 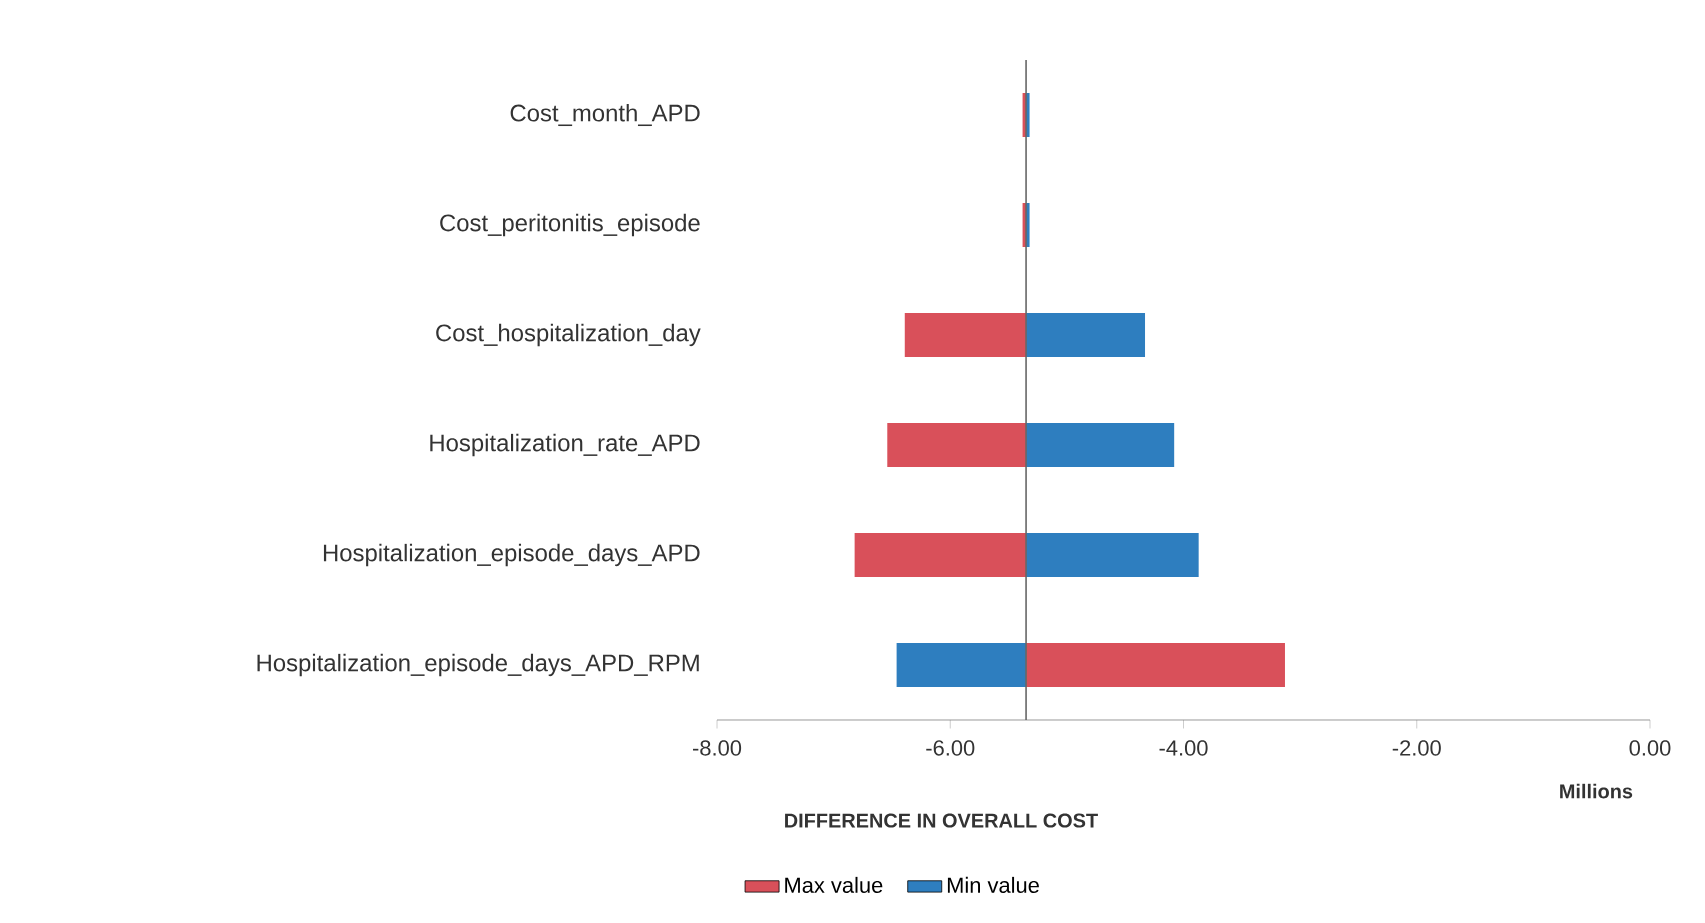 I want to click on y-tick-label: Cost_hospitalization_day, so click(x=568, y=335).